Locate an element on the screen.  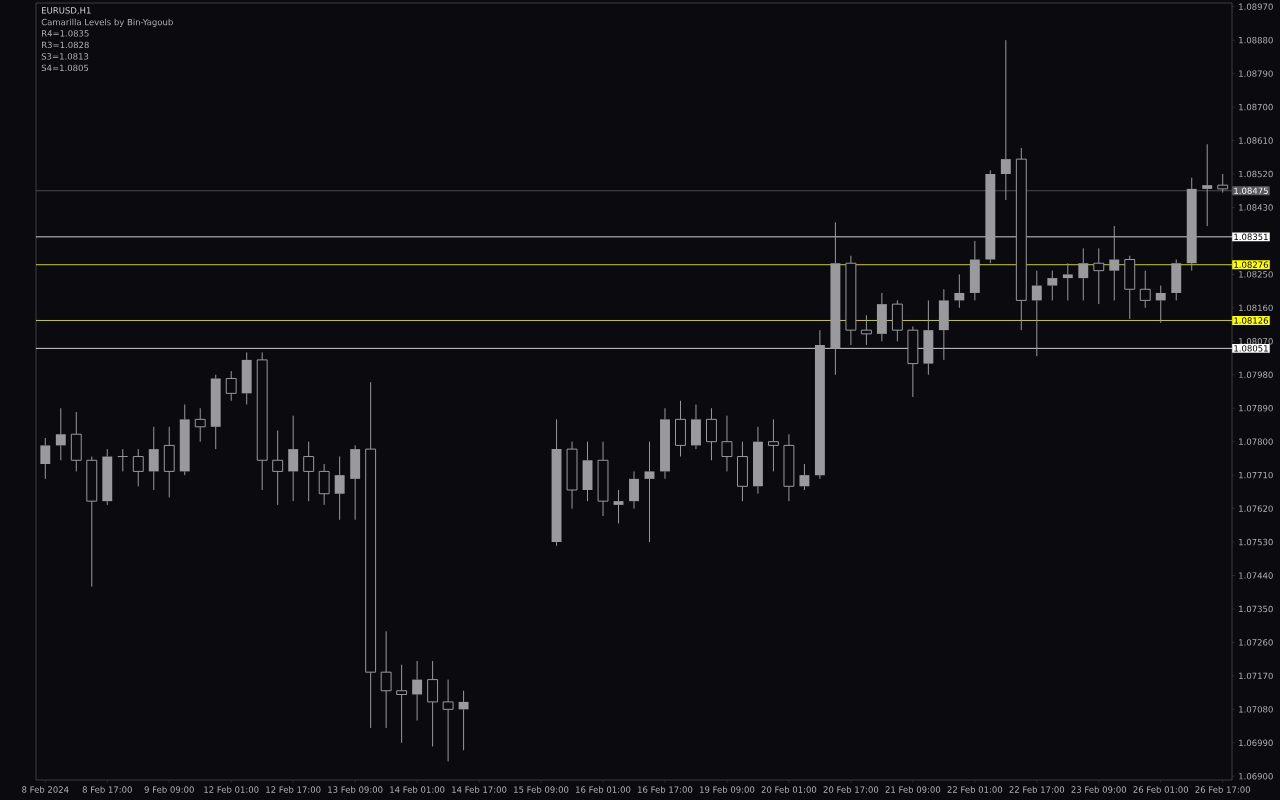
x-tick-label: 26 Feb 01:00 is located at coordinates (1161, 789).